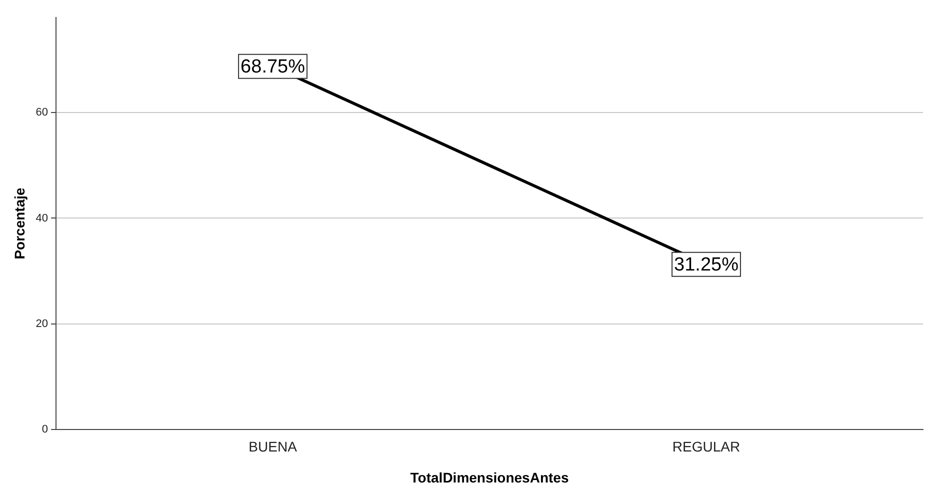  I want to click on y-tick-label: 20, so click(42, 324).